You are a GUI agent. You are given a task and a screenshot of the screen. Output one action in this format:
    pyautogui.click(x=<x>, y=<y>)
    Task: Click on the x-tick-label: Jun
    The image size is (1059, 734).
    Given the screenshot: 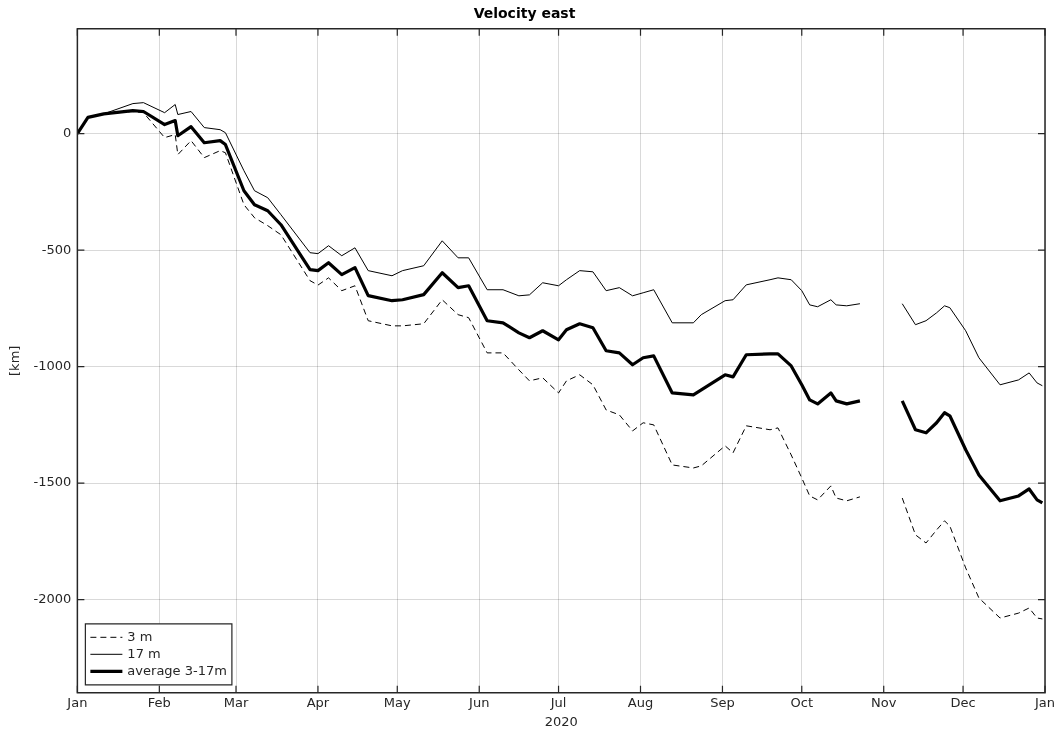 What is the action you would take?
    pyautogui.click(x=479, y=702)
    